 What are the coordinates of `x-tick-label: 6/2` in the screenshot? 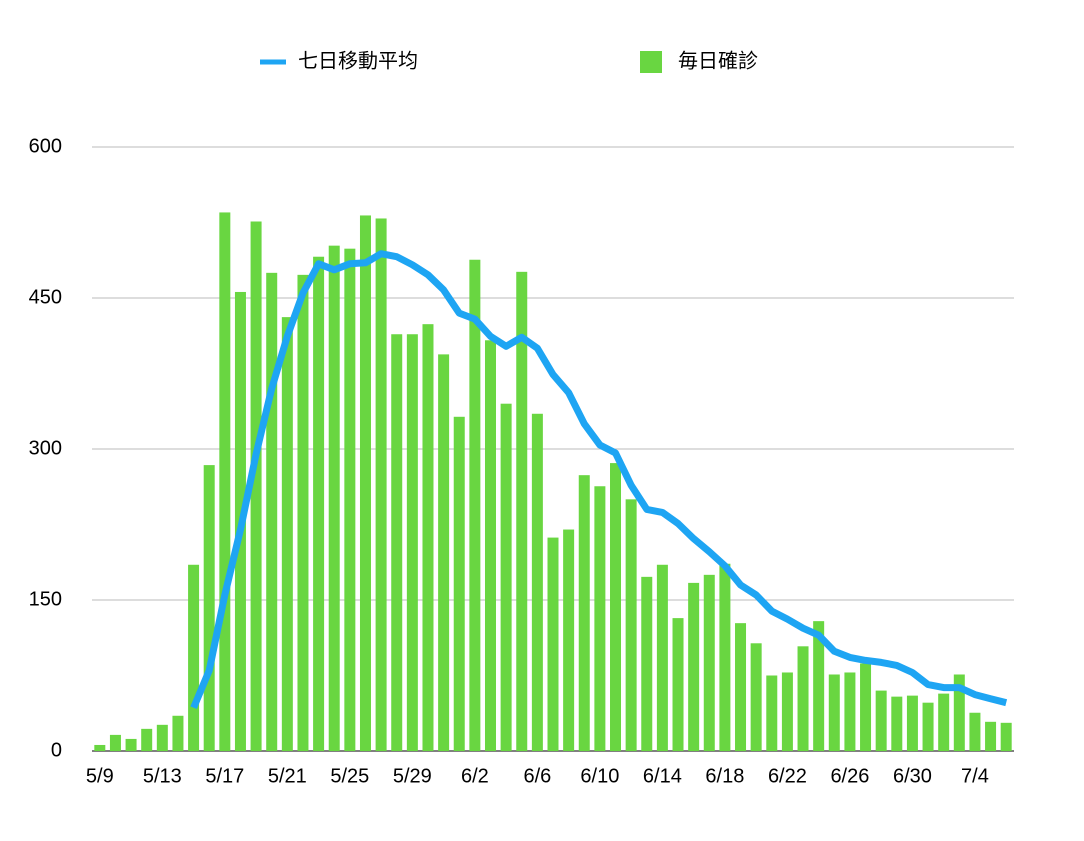 It's located at (475, 776).